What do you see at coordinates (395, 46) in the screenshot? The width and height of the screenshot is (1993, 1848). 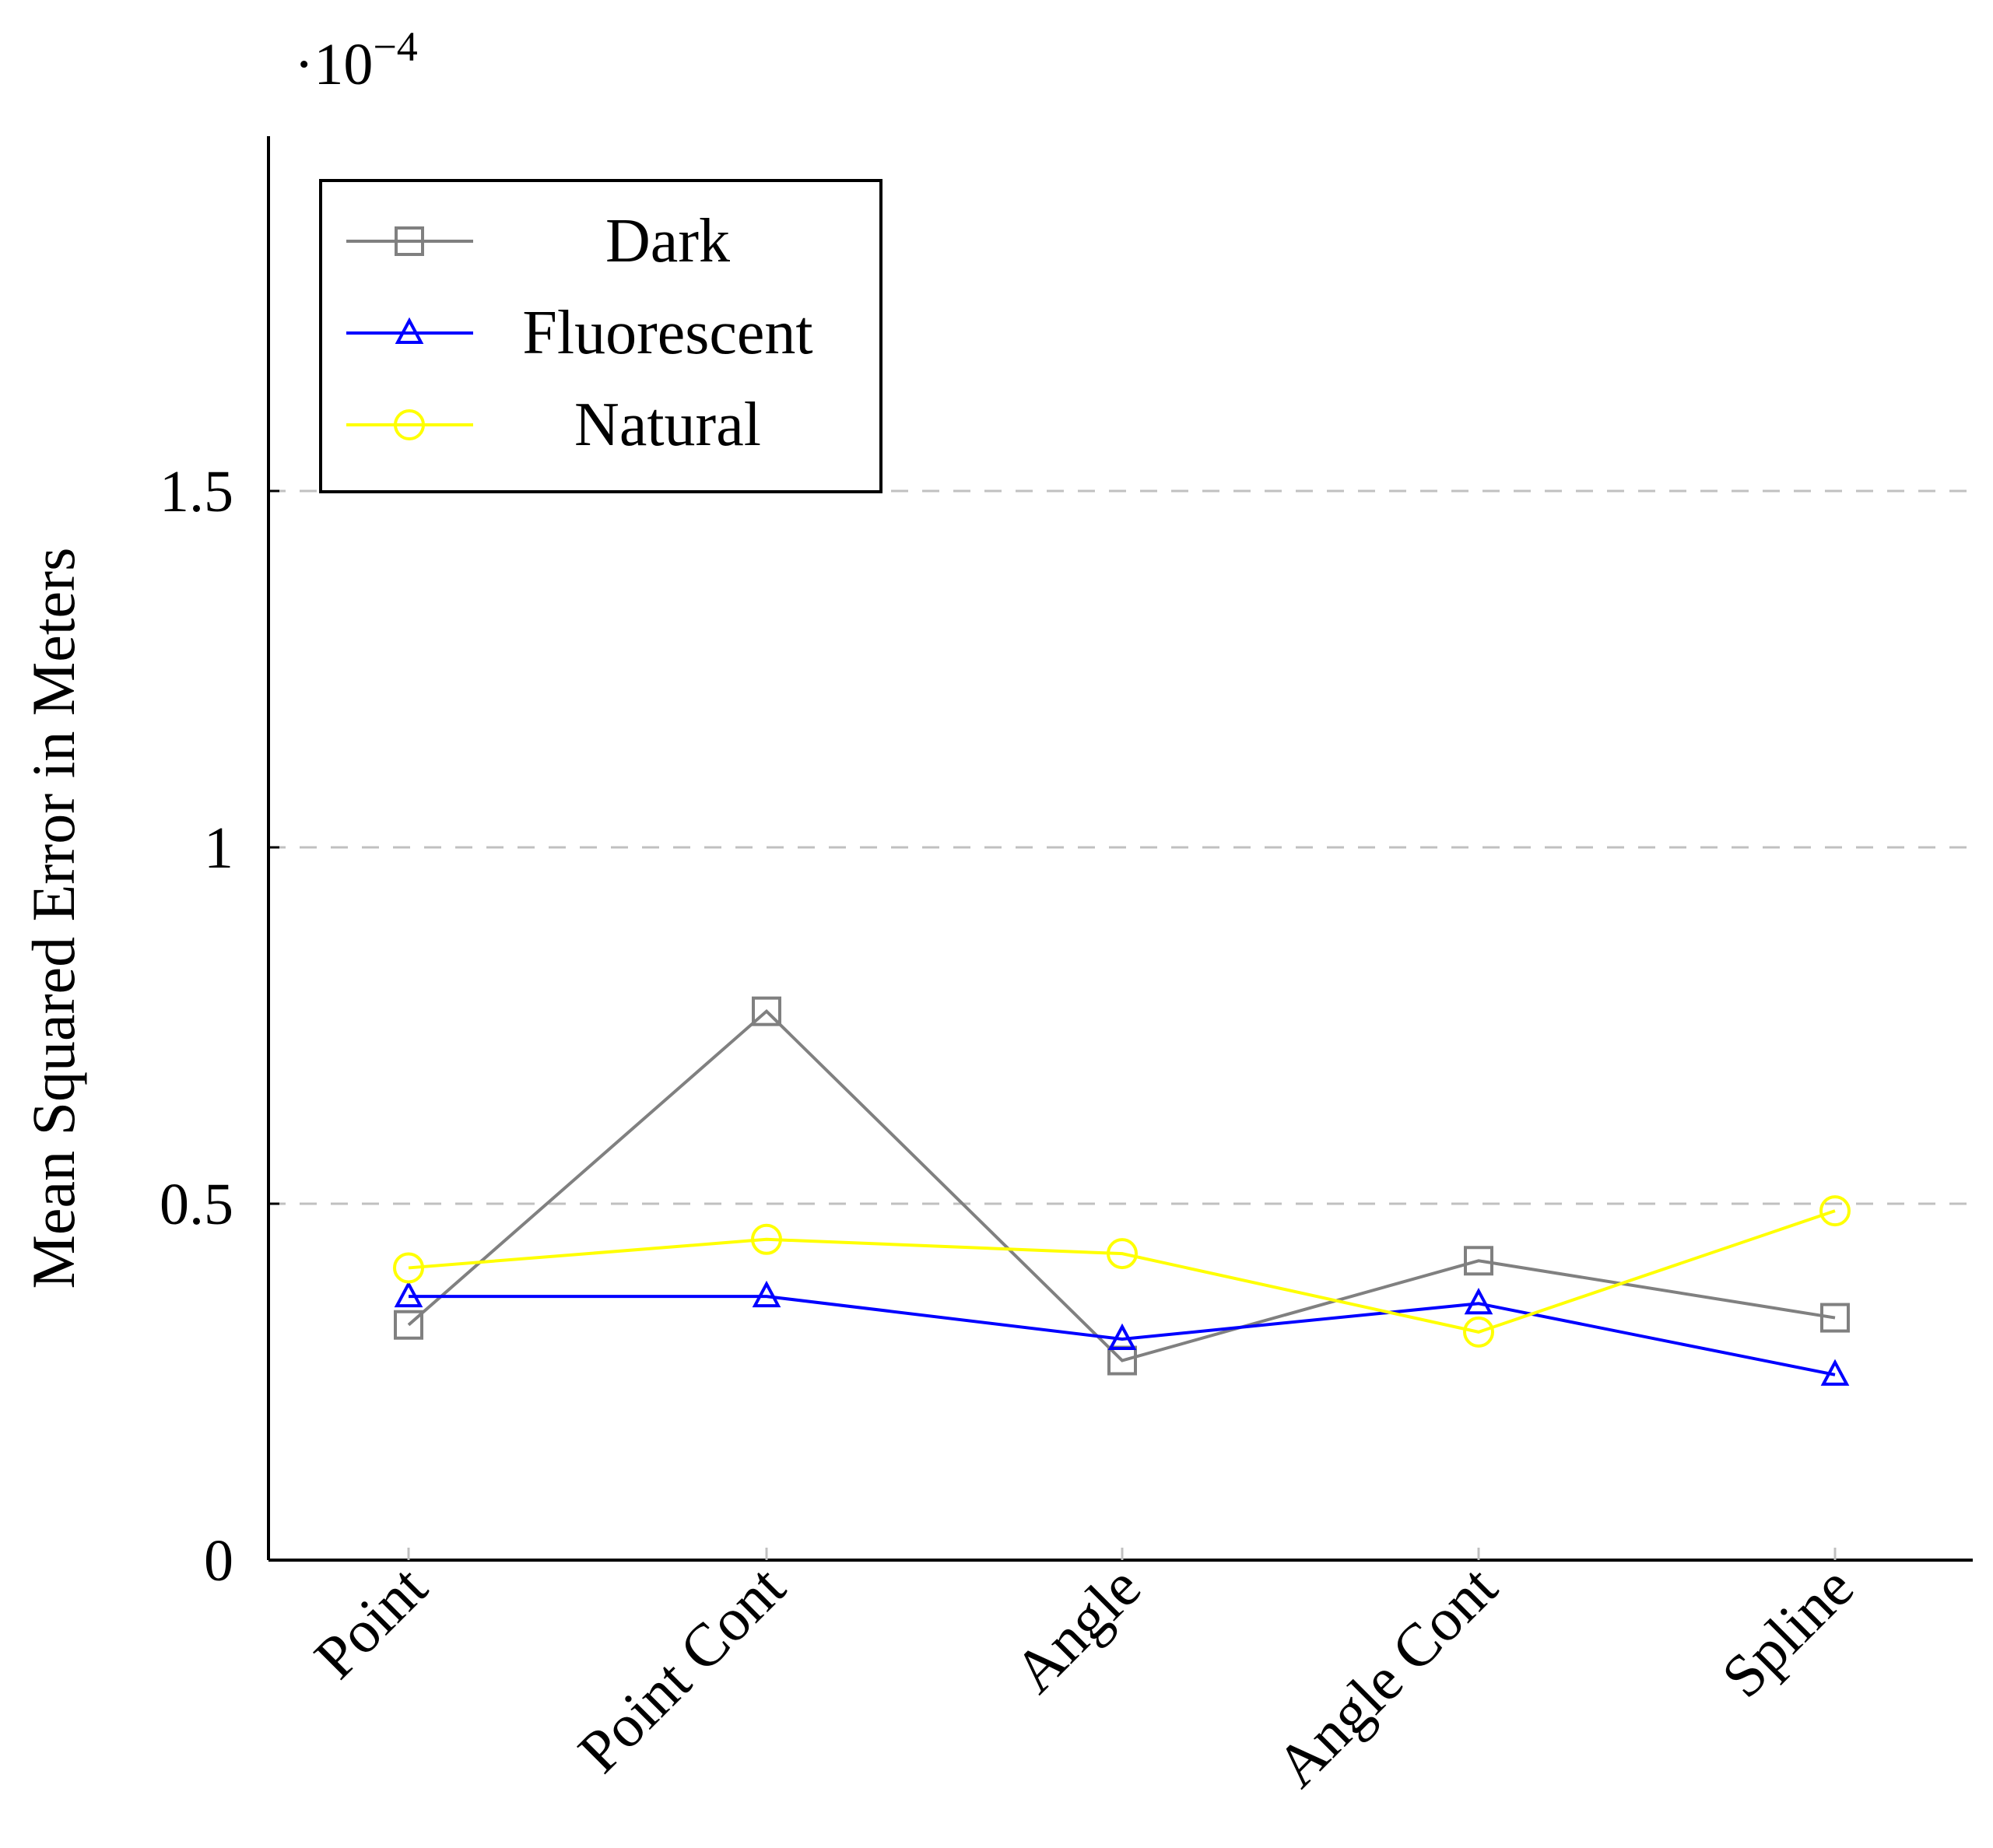 I see `y-scale-exponent: −4` at bounding box center [395, 46].